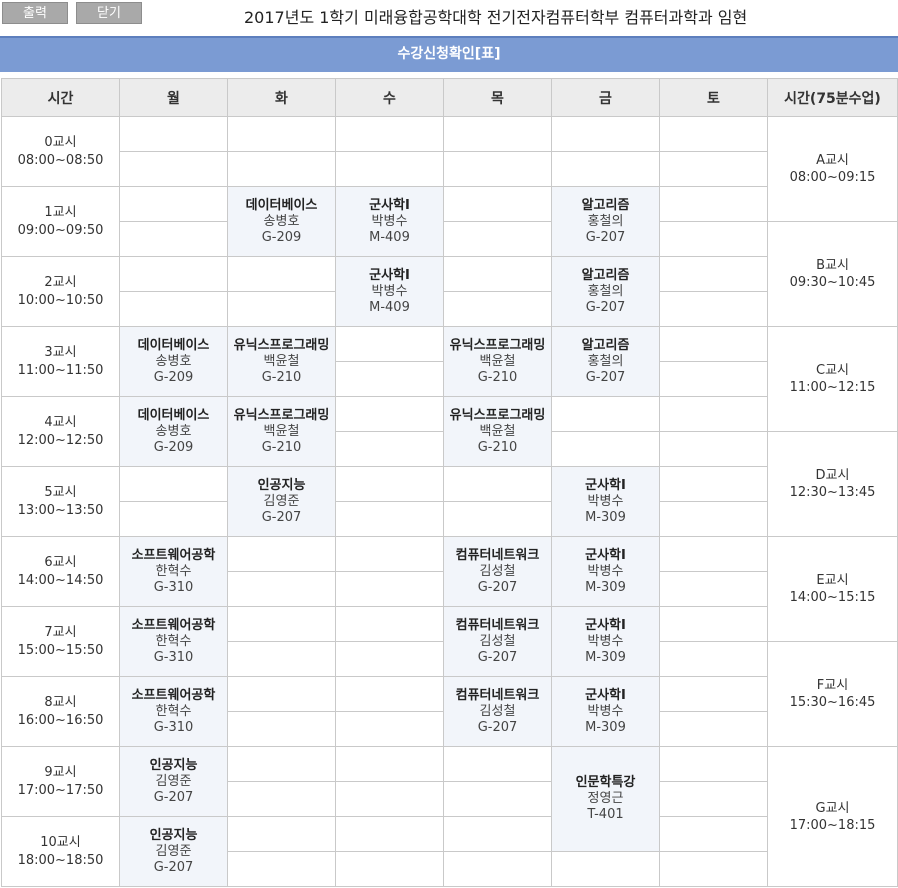  I want to click on period75-label: D교시, so click(832, 475).